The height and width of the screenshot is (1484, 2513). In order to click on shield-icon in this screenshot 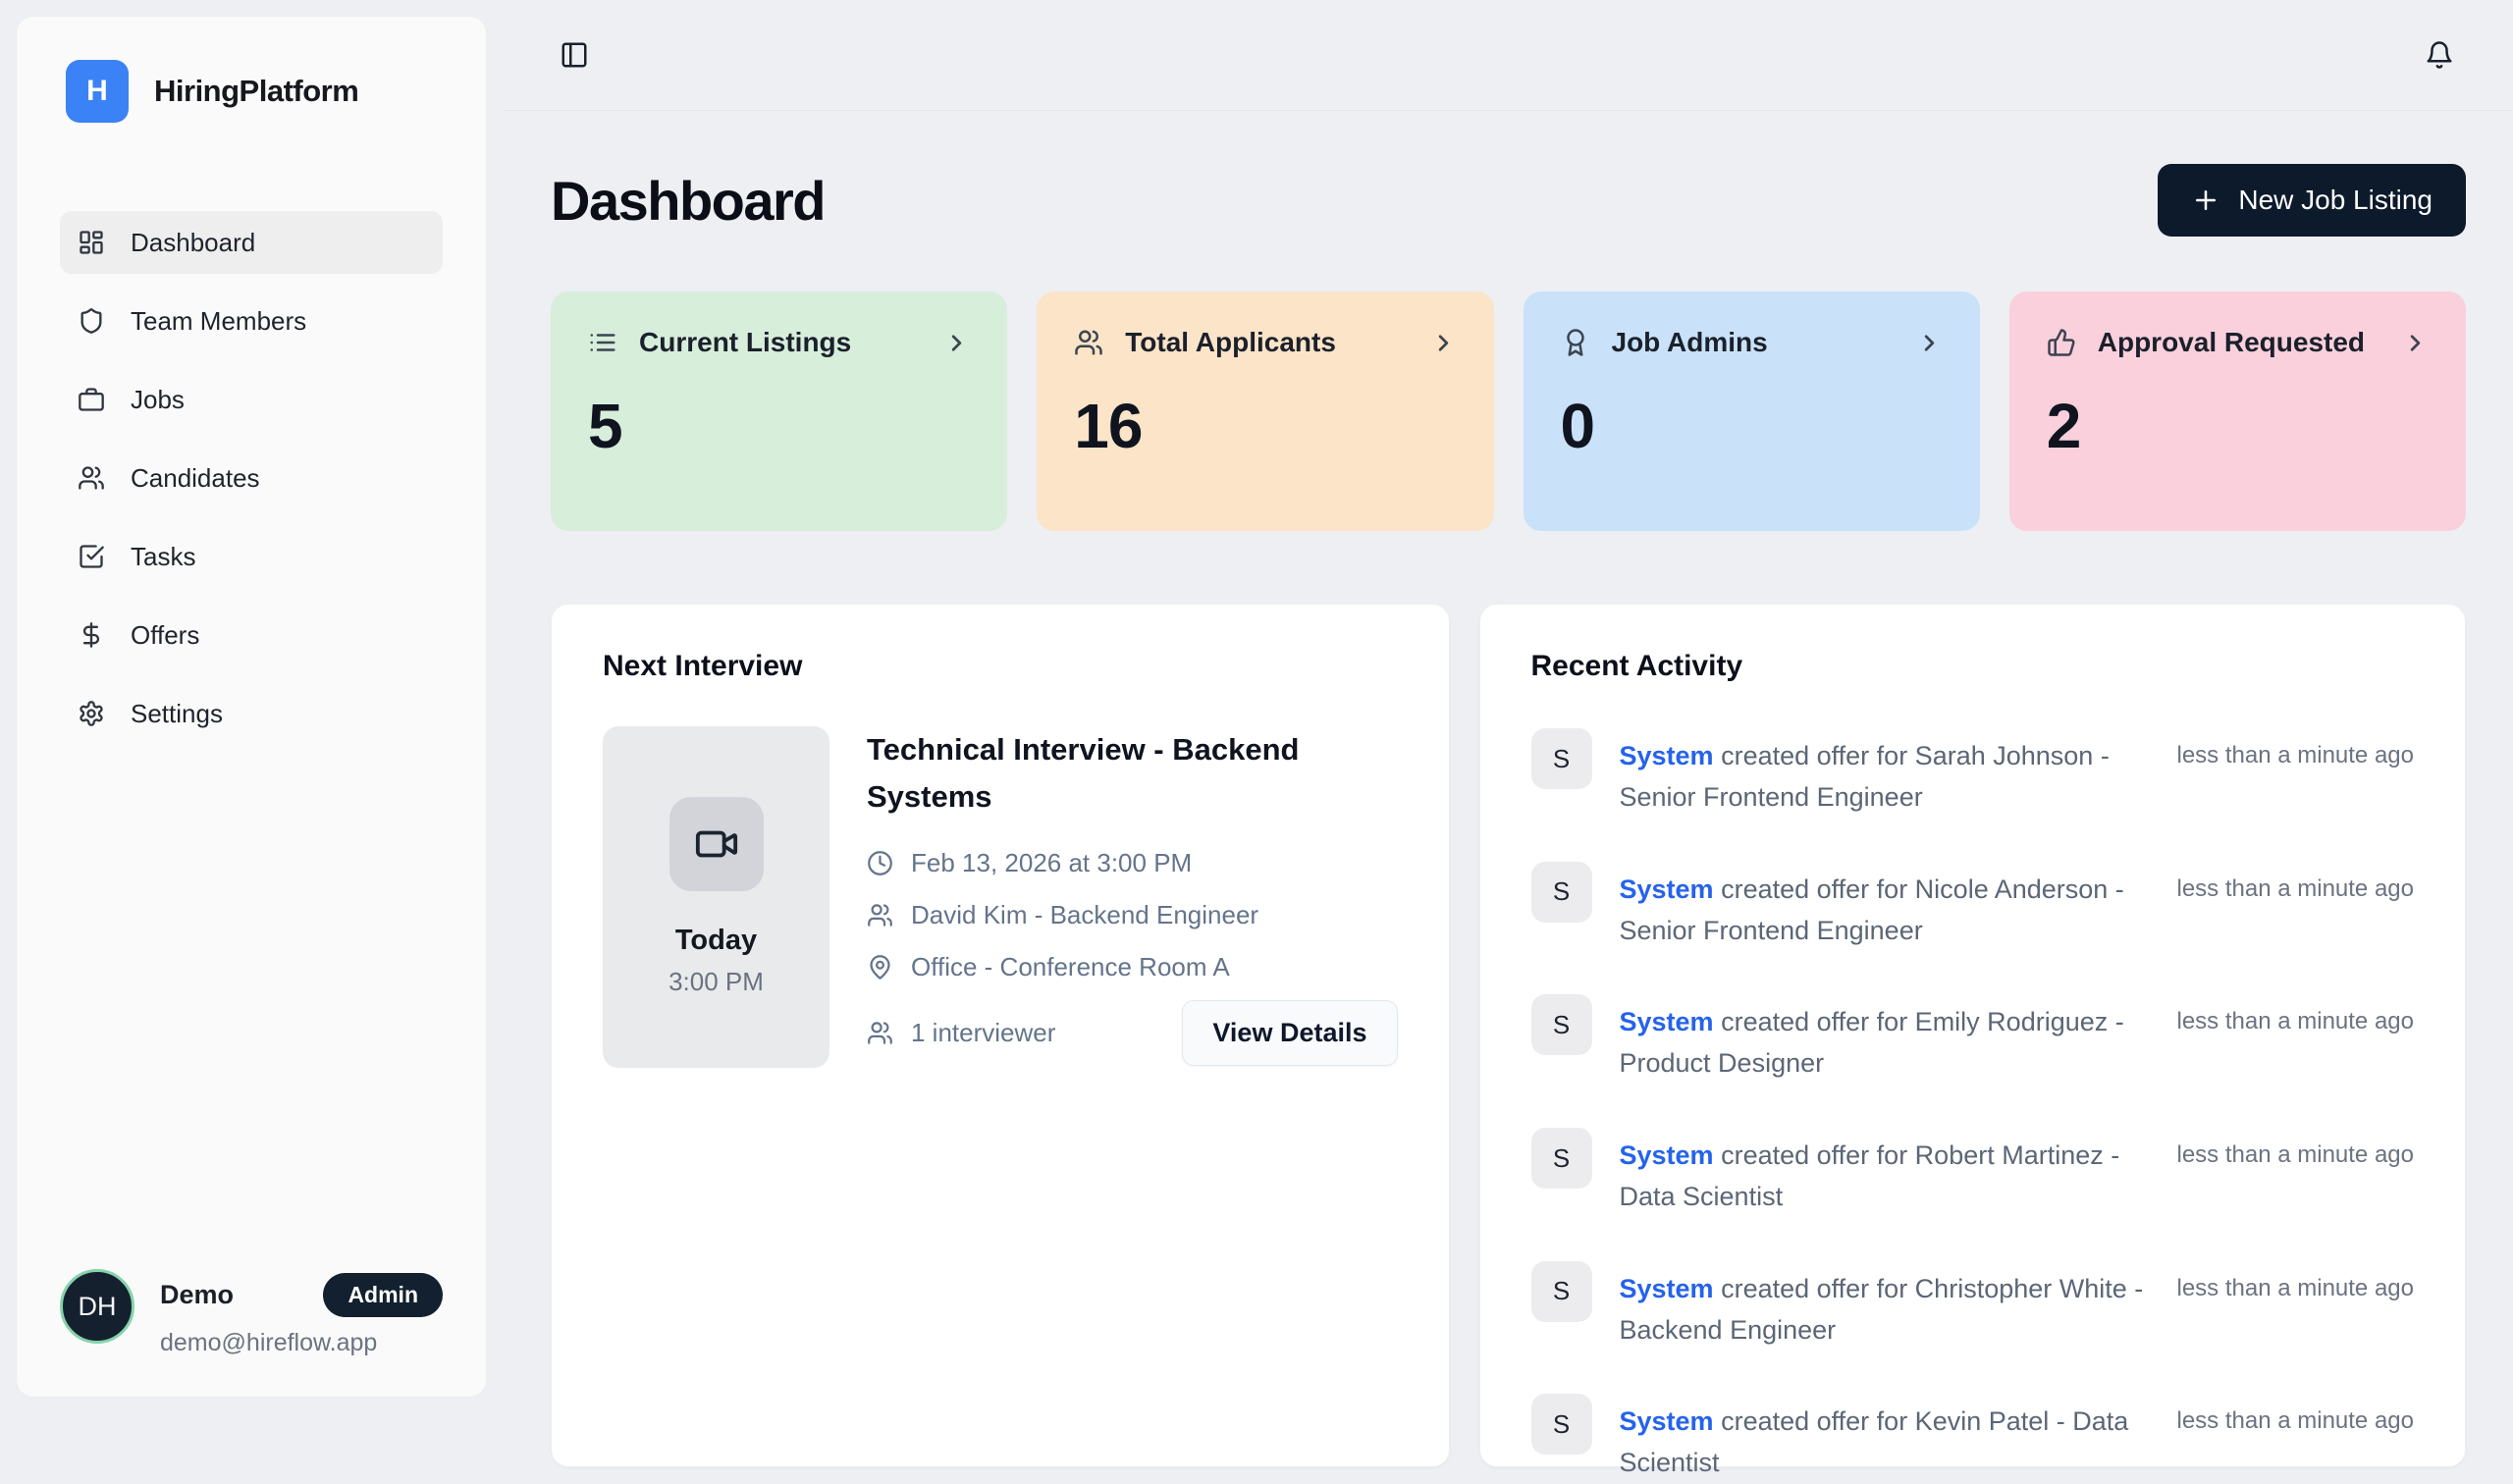, I will do `click(91, 321)`.